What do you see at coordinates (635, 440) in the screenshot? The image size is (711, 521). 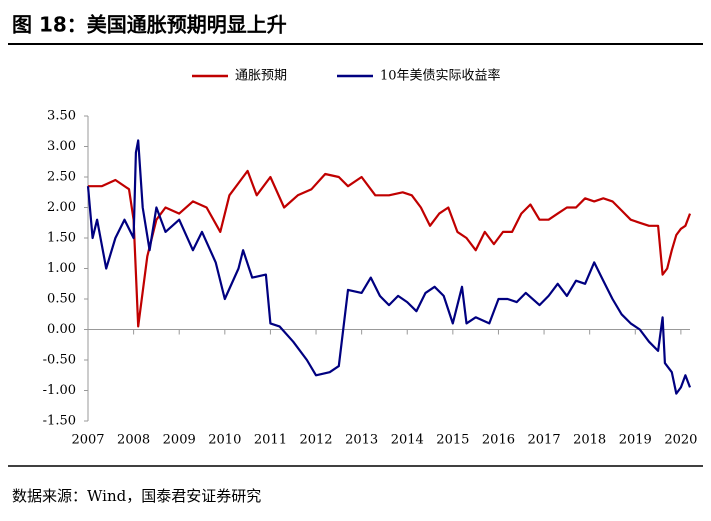 I see `x-tick-label: 2019` at bounding box center [635, 440].